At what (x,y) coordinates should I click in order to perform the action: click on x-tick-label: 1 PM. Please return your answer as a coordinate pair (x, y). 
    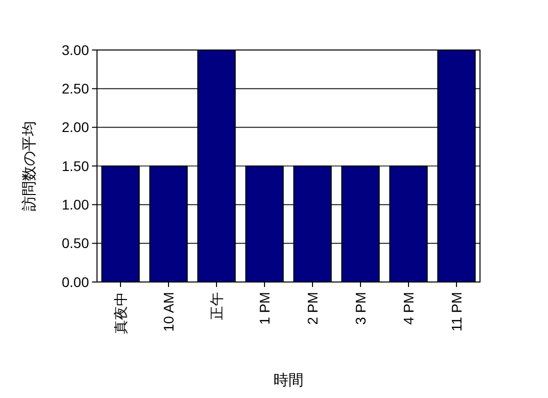
    Looking at the image, I should click on (264, 308).